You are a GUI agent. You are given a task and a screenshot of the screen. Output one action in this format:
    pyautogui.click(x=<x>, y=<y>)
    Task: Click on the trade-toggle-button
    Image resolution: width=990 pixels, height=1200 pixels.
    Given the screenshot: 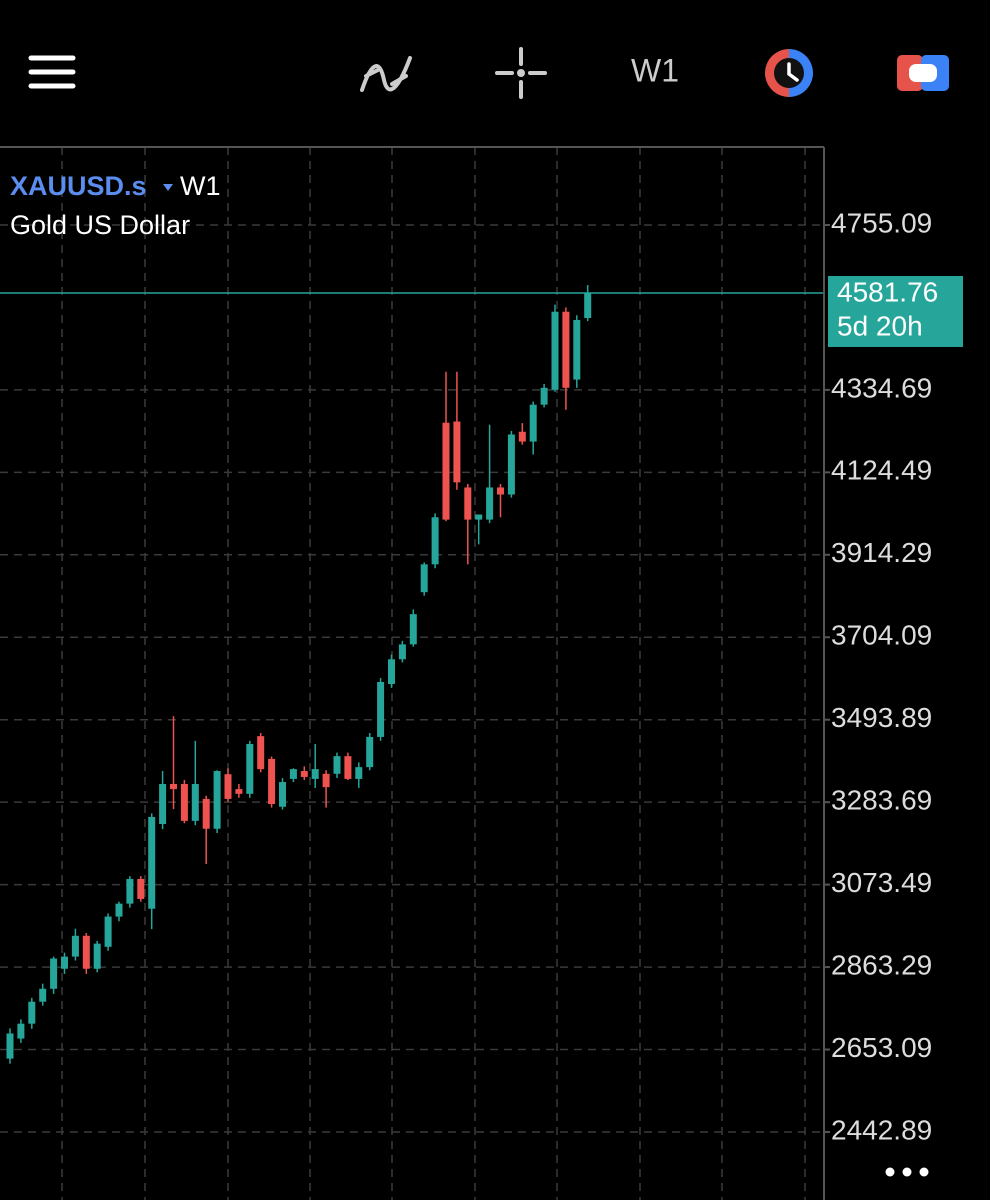 What is the action you would take?
    pyautogui.click(x=923, y=73)
    